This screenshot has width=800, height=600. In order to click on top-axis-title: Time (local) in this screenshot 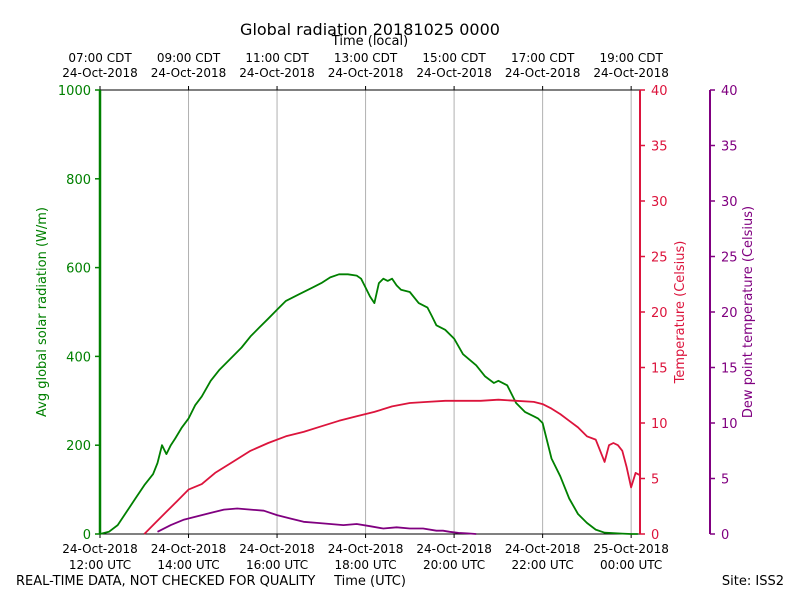, I will do `click(370, 41)`.